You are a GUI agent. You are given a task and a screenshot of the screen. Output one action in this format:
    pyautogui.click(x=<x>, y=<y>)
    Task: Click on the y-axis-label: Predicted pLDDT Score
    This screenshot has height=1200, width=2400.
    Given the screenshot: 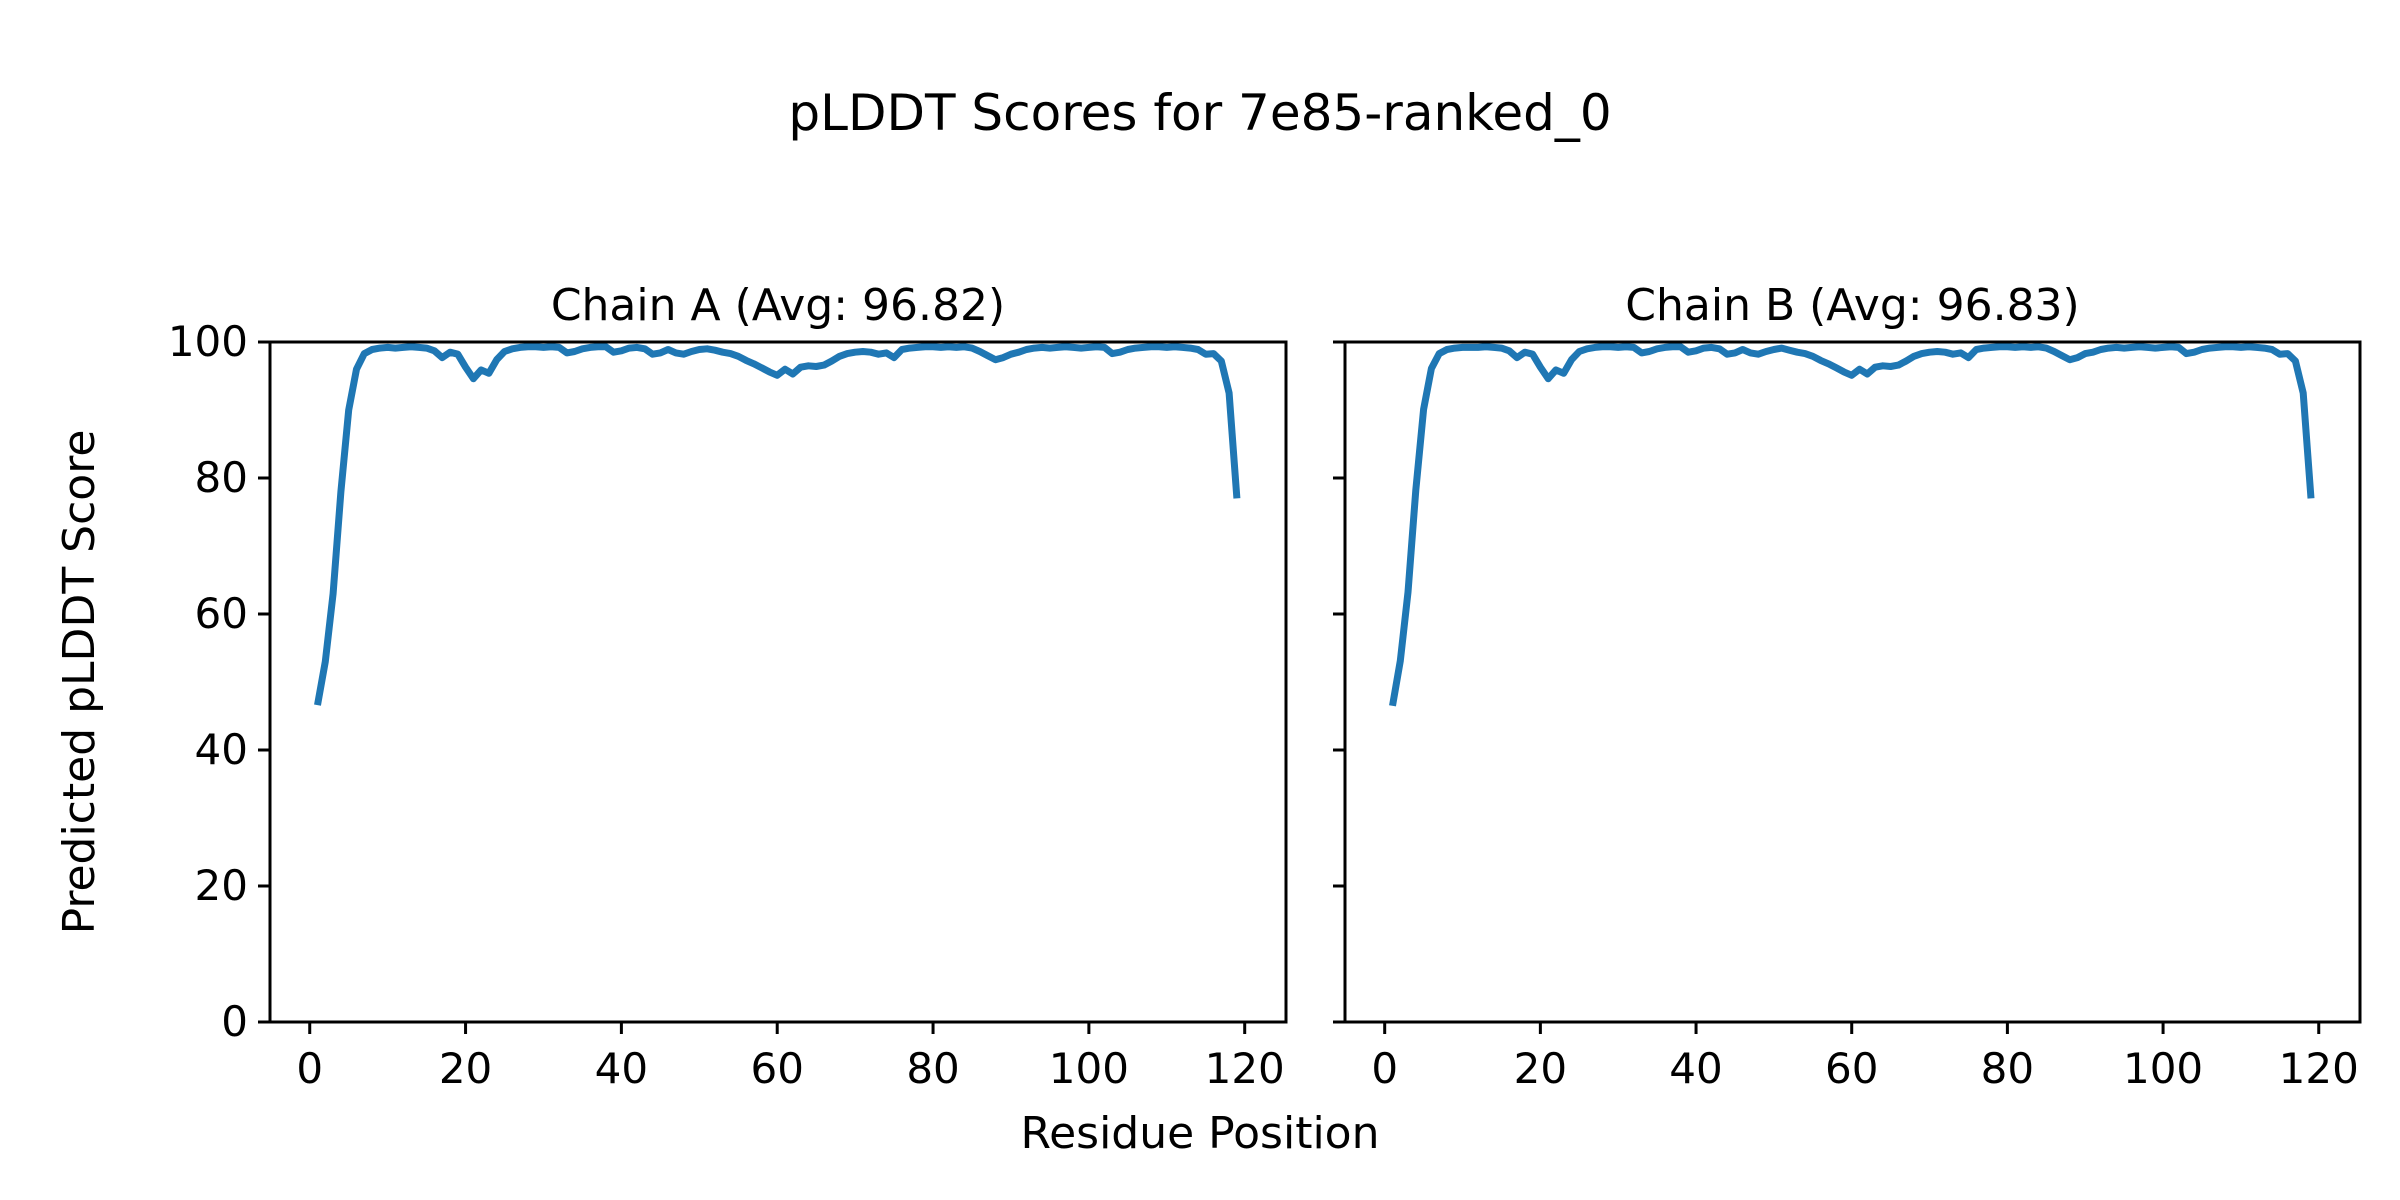 What is the action you would take?
    pyautogui.click(x=79, y=682)
    